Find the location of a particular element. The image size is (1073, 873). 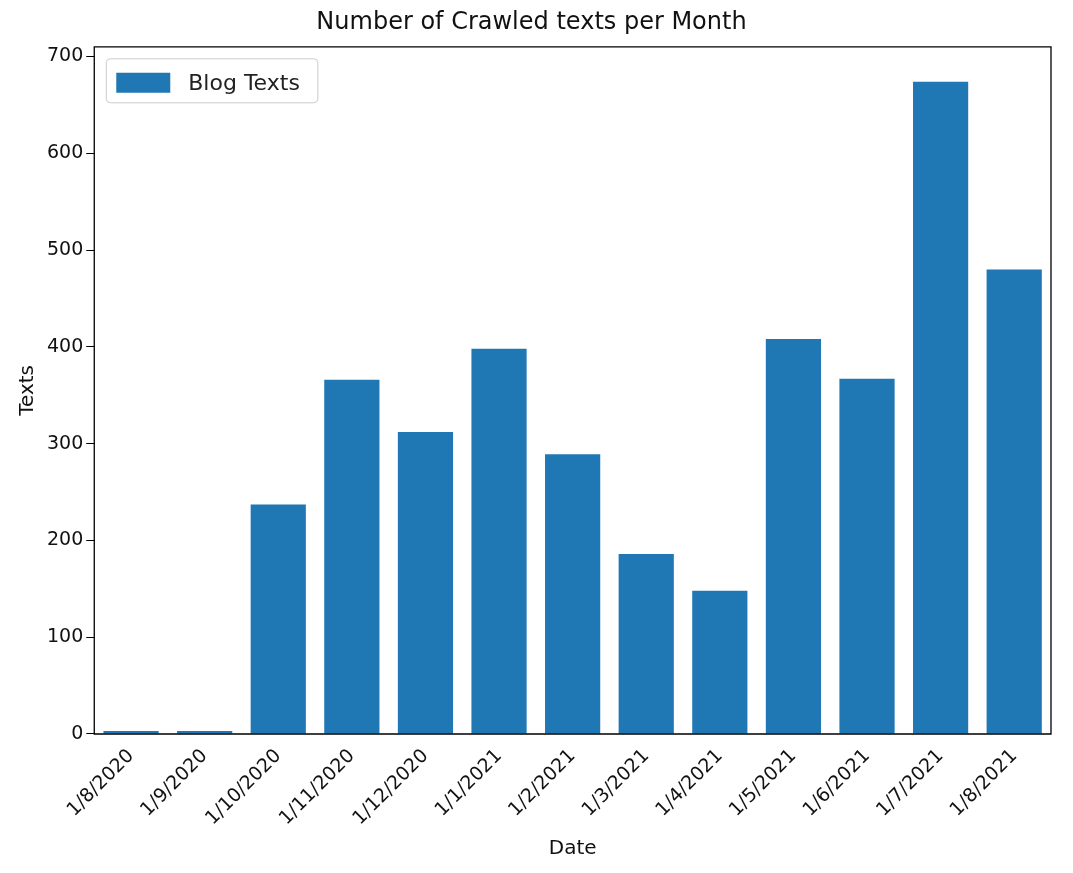

y-tick-label: 200 is located at coordinates (65, 538).